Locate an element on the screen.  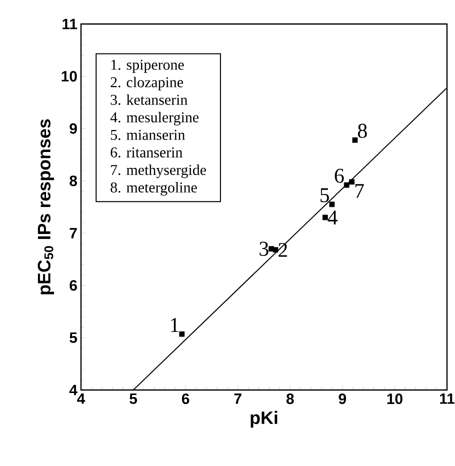
y-axis-title: pEC$_{50}$ IPs responses is located at coordinates (46, 206).